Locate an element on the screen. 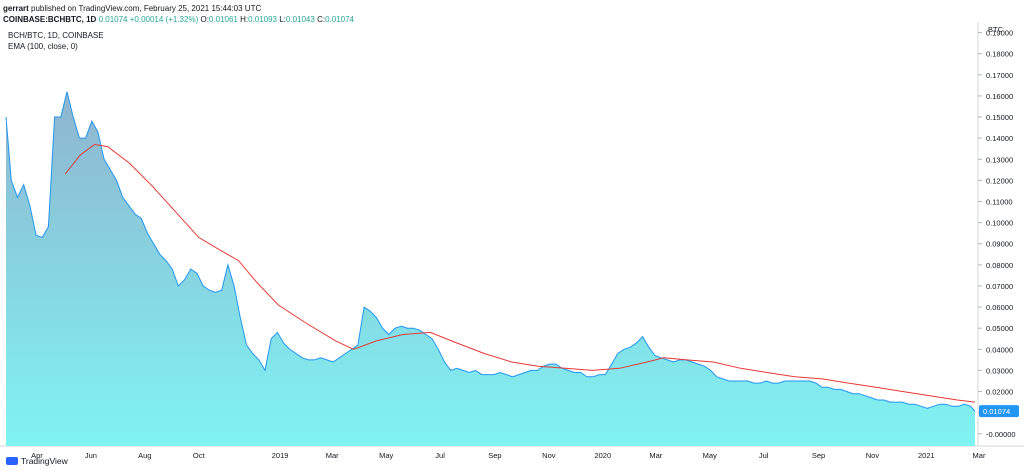  x-tick-label: Aug is located at coordinates (144, 455).